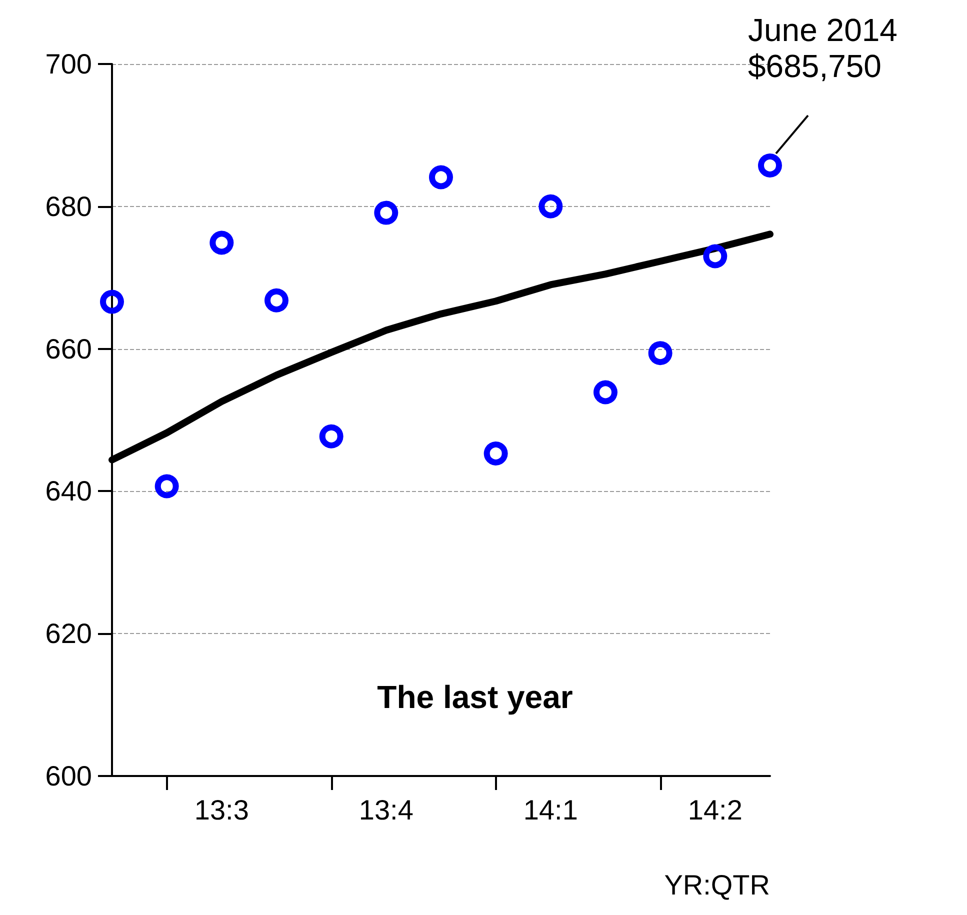 The height and width of the screenshot is (915, 967). I want to click on text: The last year, so click(475, 697).